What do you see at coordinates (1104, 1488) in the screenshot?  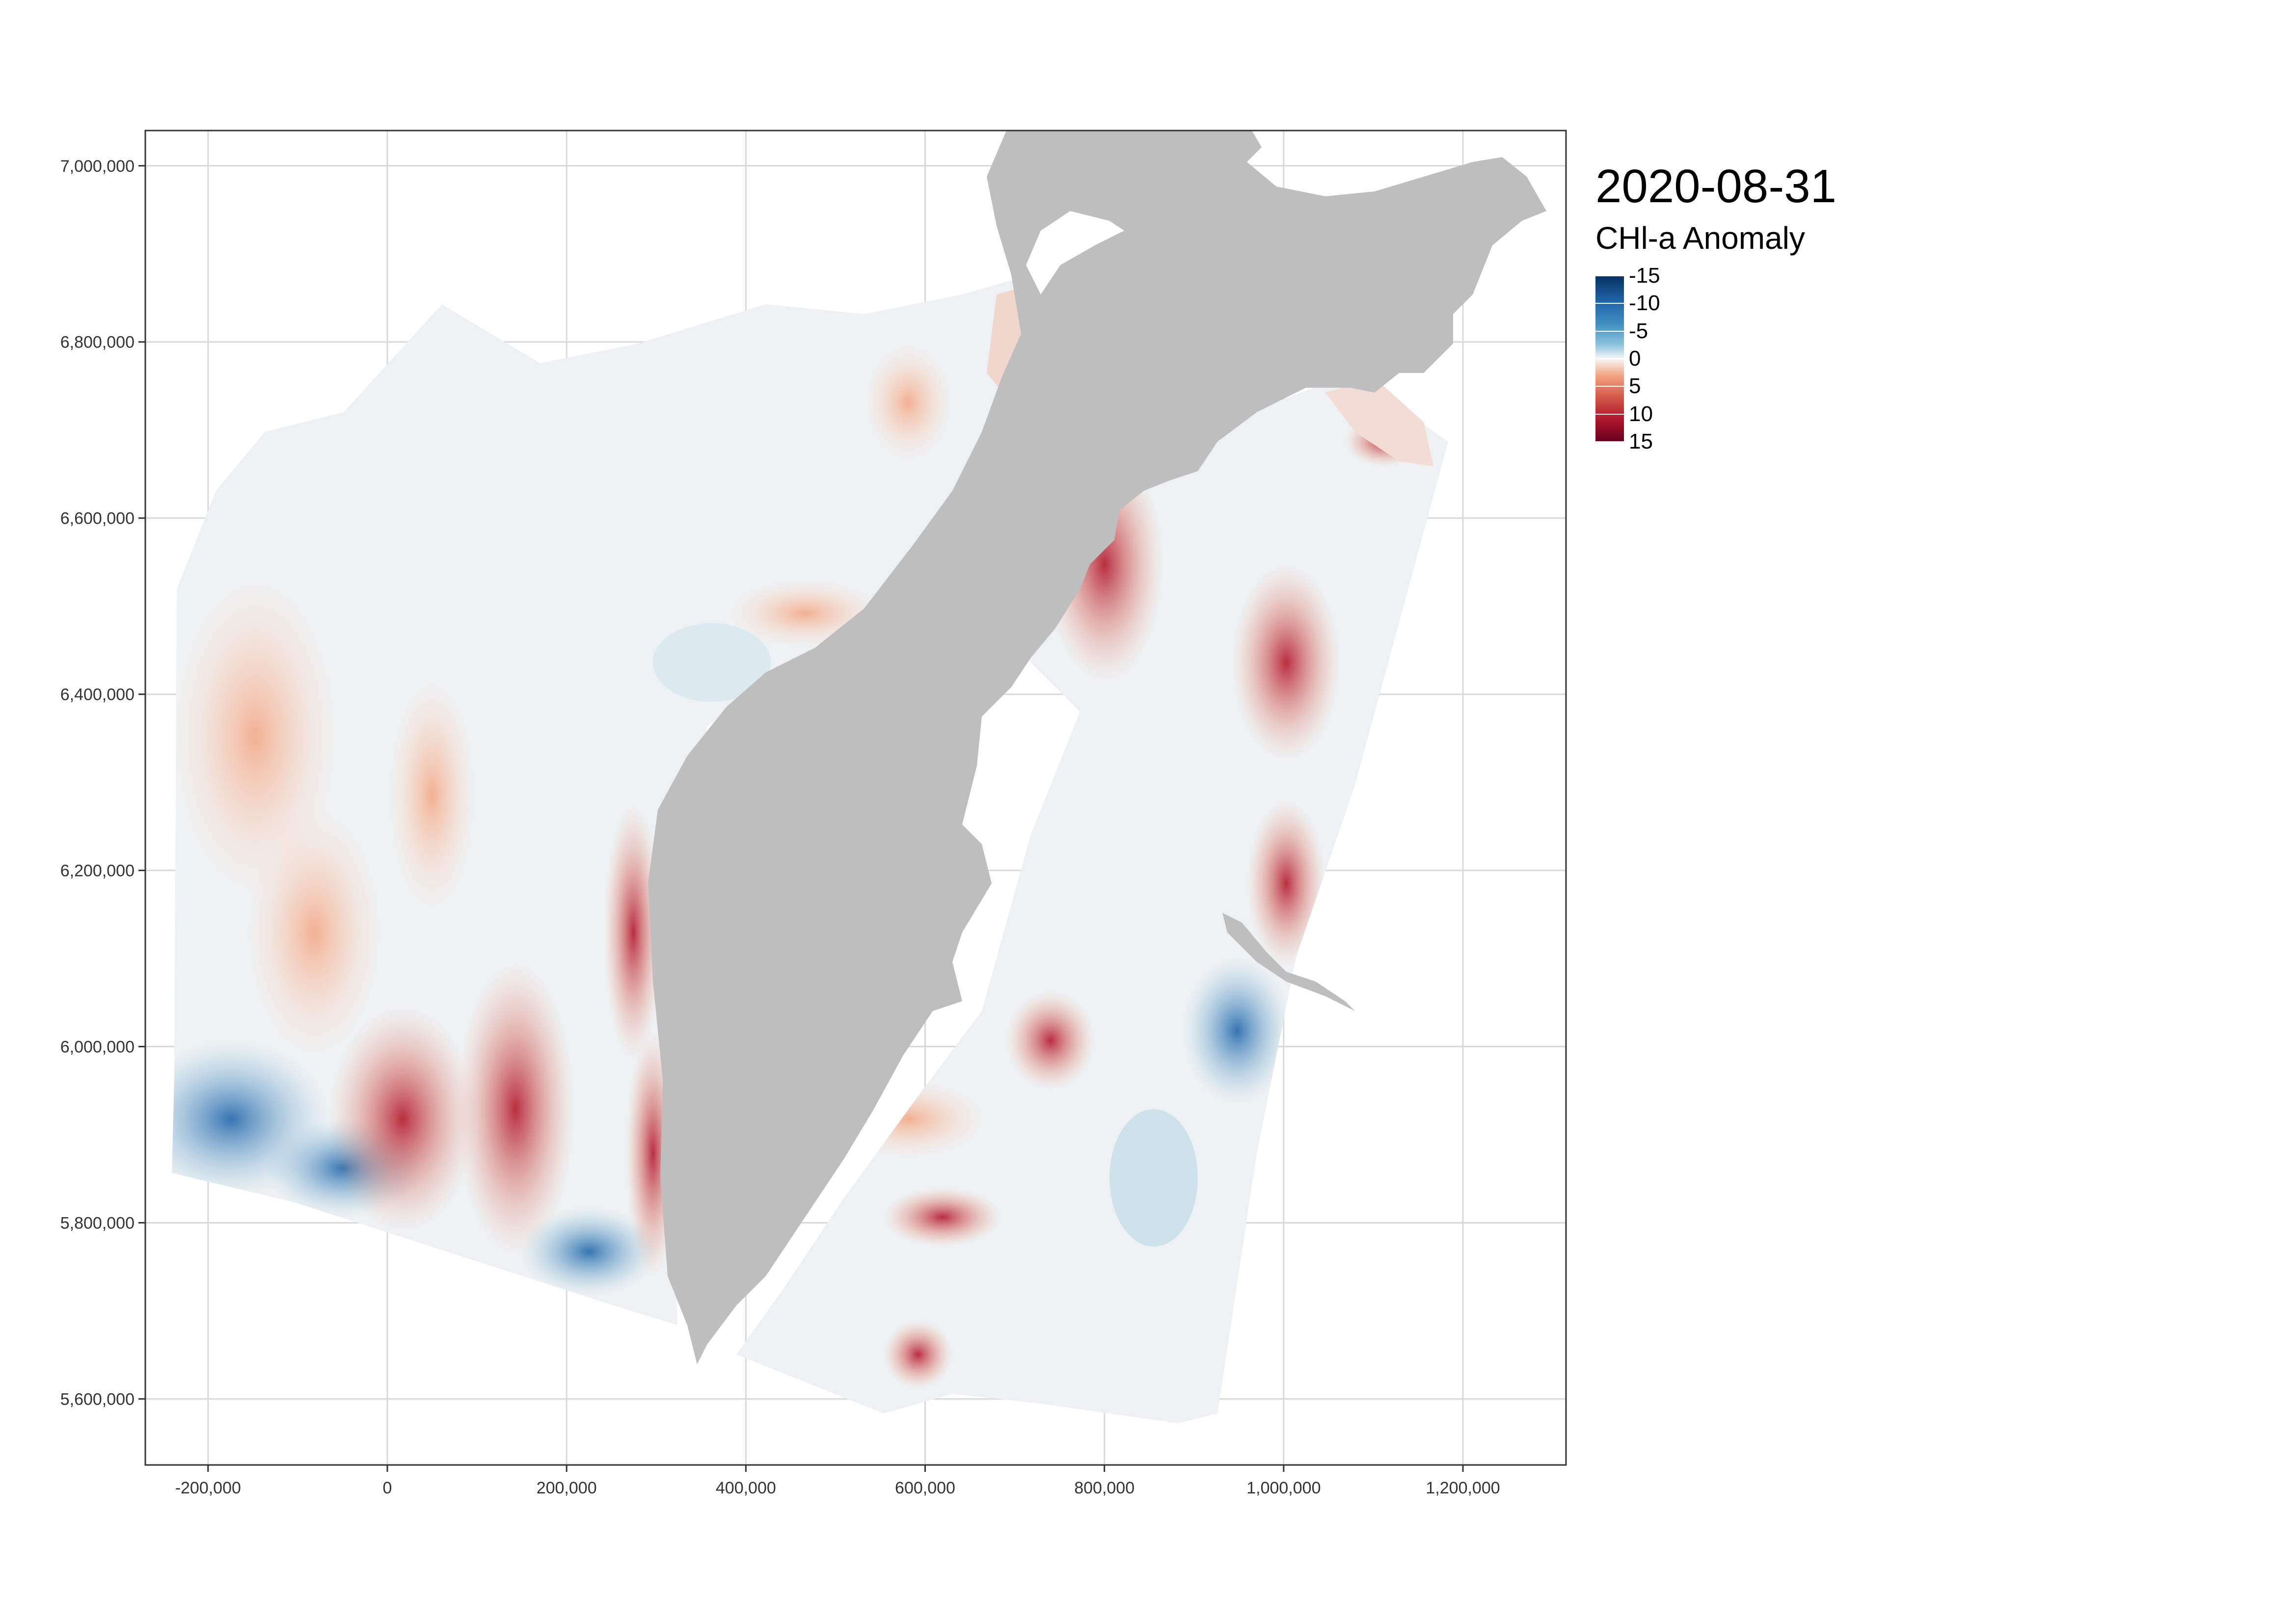 I see `x-tick-label: 800,000` at bounding box center [1104, 1488].